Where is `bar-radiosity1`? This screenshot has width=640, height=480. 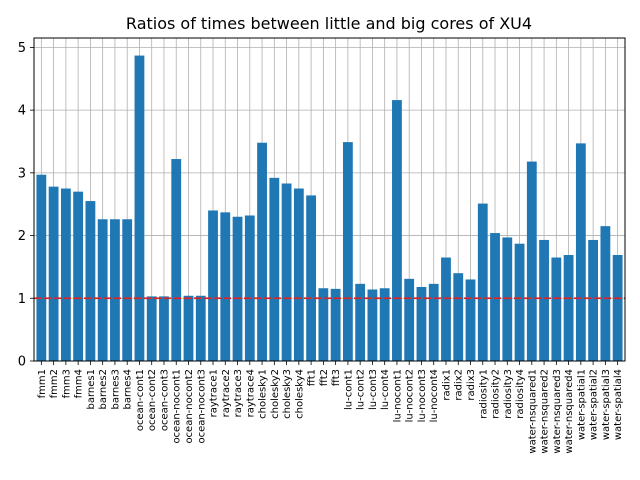 bar-radiosity1 is located at coordinates (482, 282).